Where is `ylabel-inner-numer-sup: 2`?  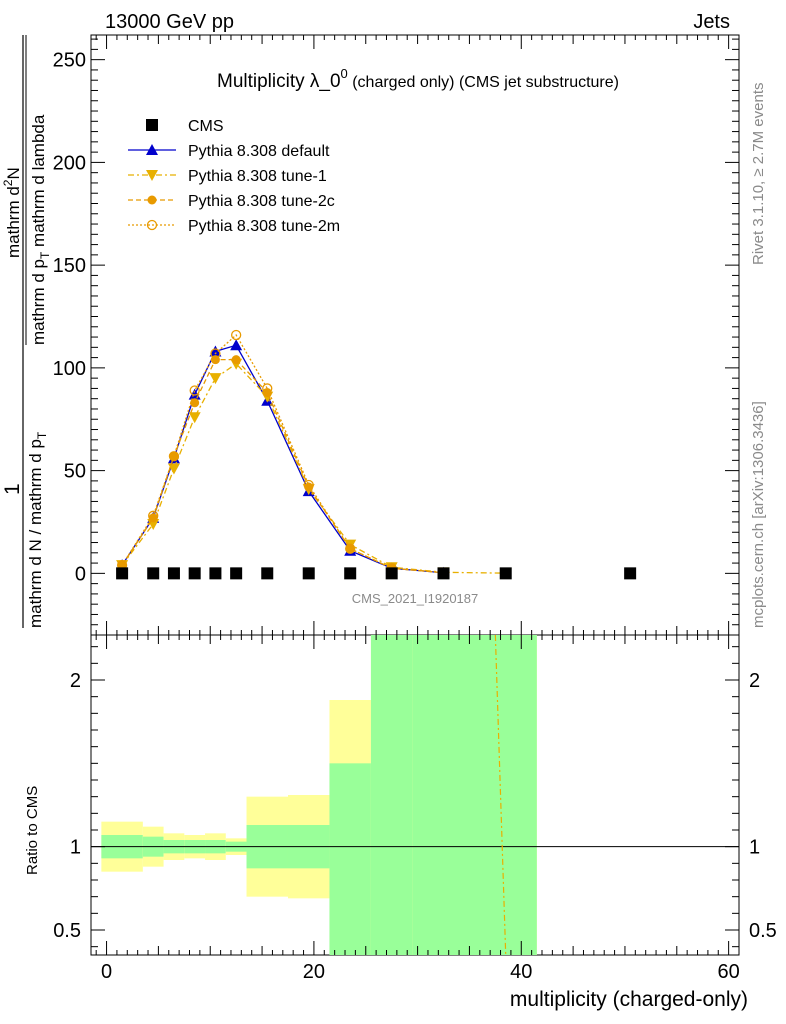
ylabel-inner-numer-sup: 2 is located at coordinates (8, 182).